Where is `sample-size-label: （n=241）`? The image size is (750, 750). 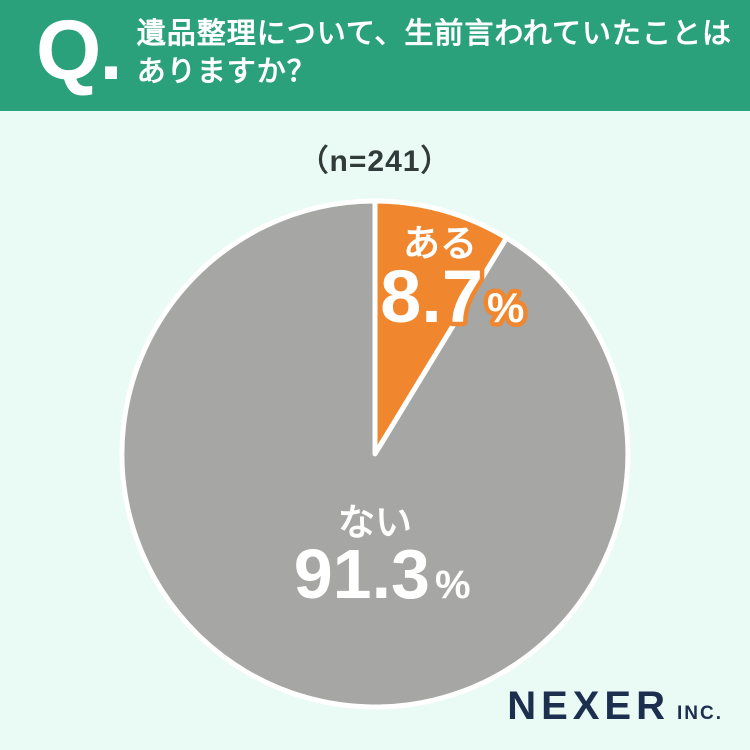
sample-size-label: （n=241） is located at coordinates (375, 161).